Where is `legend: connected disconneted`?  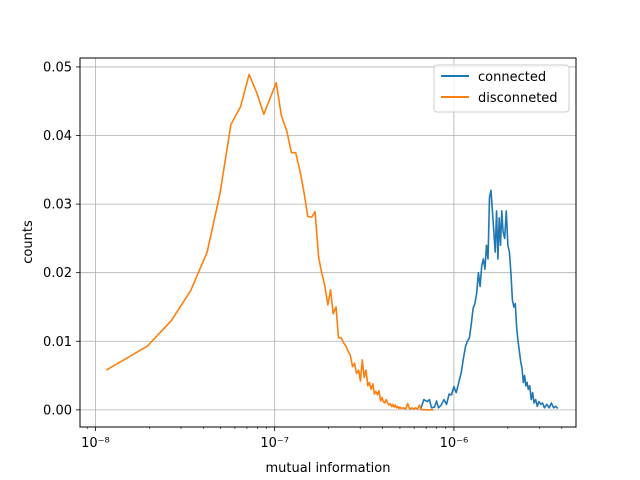
legend: connected disconneted is located at coordinates (501, 88).